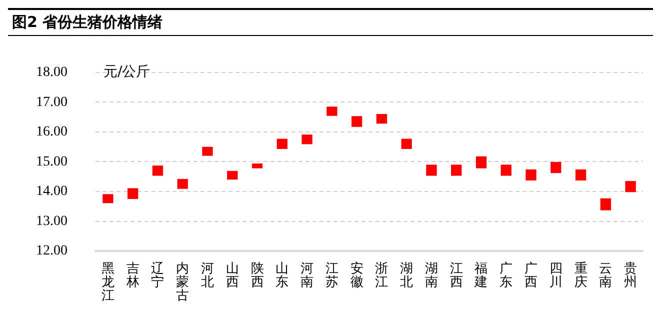 The image size is (663, 328). I want to click on x-tick-label: 江西, so click(456, 275).